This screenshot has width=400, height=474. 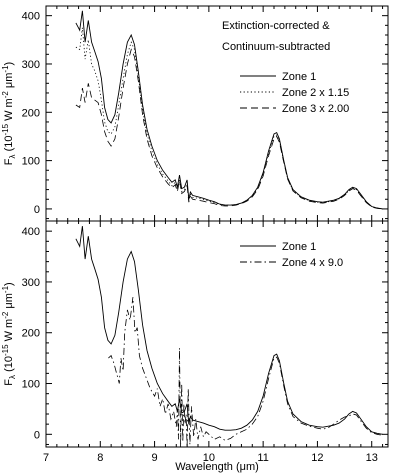 What do you see at coordinates (12, 156) in the screenshot?
I see `ylabel-top-sub: λ` at bounding box center [12, 156].